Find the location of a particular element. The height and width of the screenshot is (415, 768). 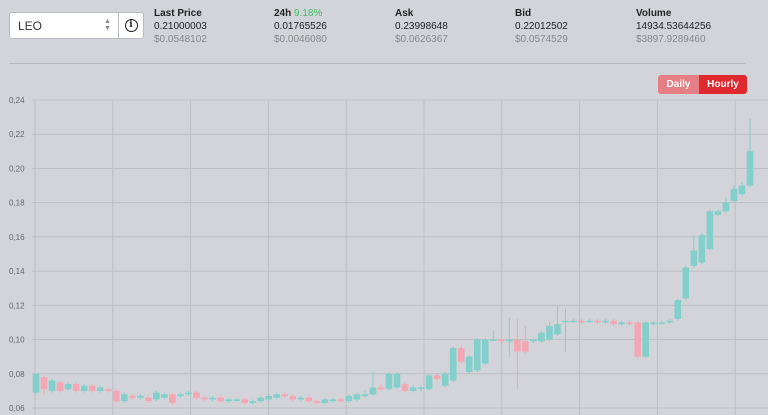

stat-usd: $0.0046080 is located at coordinates (300, 39).